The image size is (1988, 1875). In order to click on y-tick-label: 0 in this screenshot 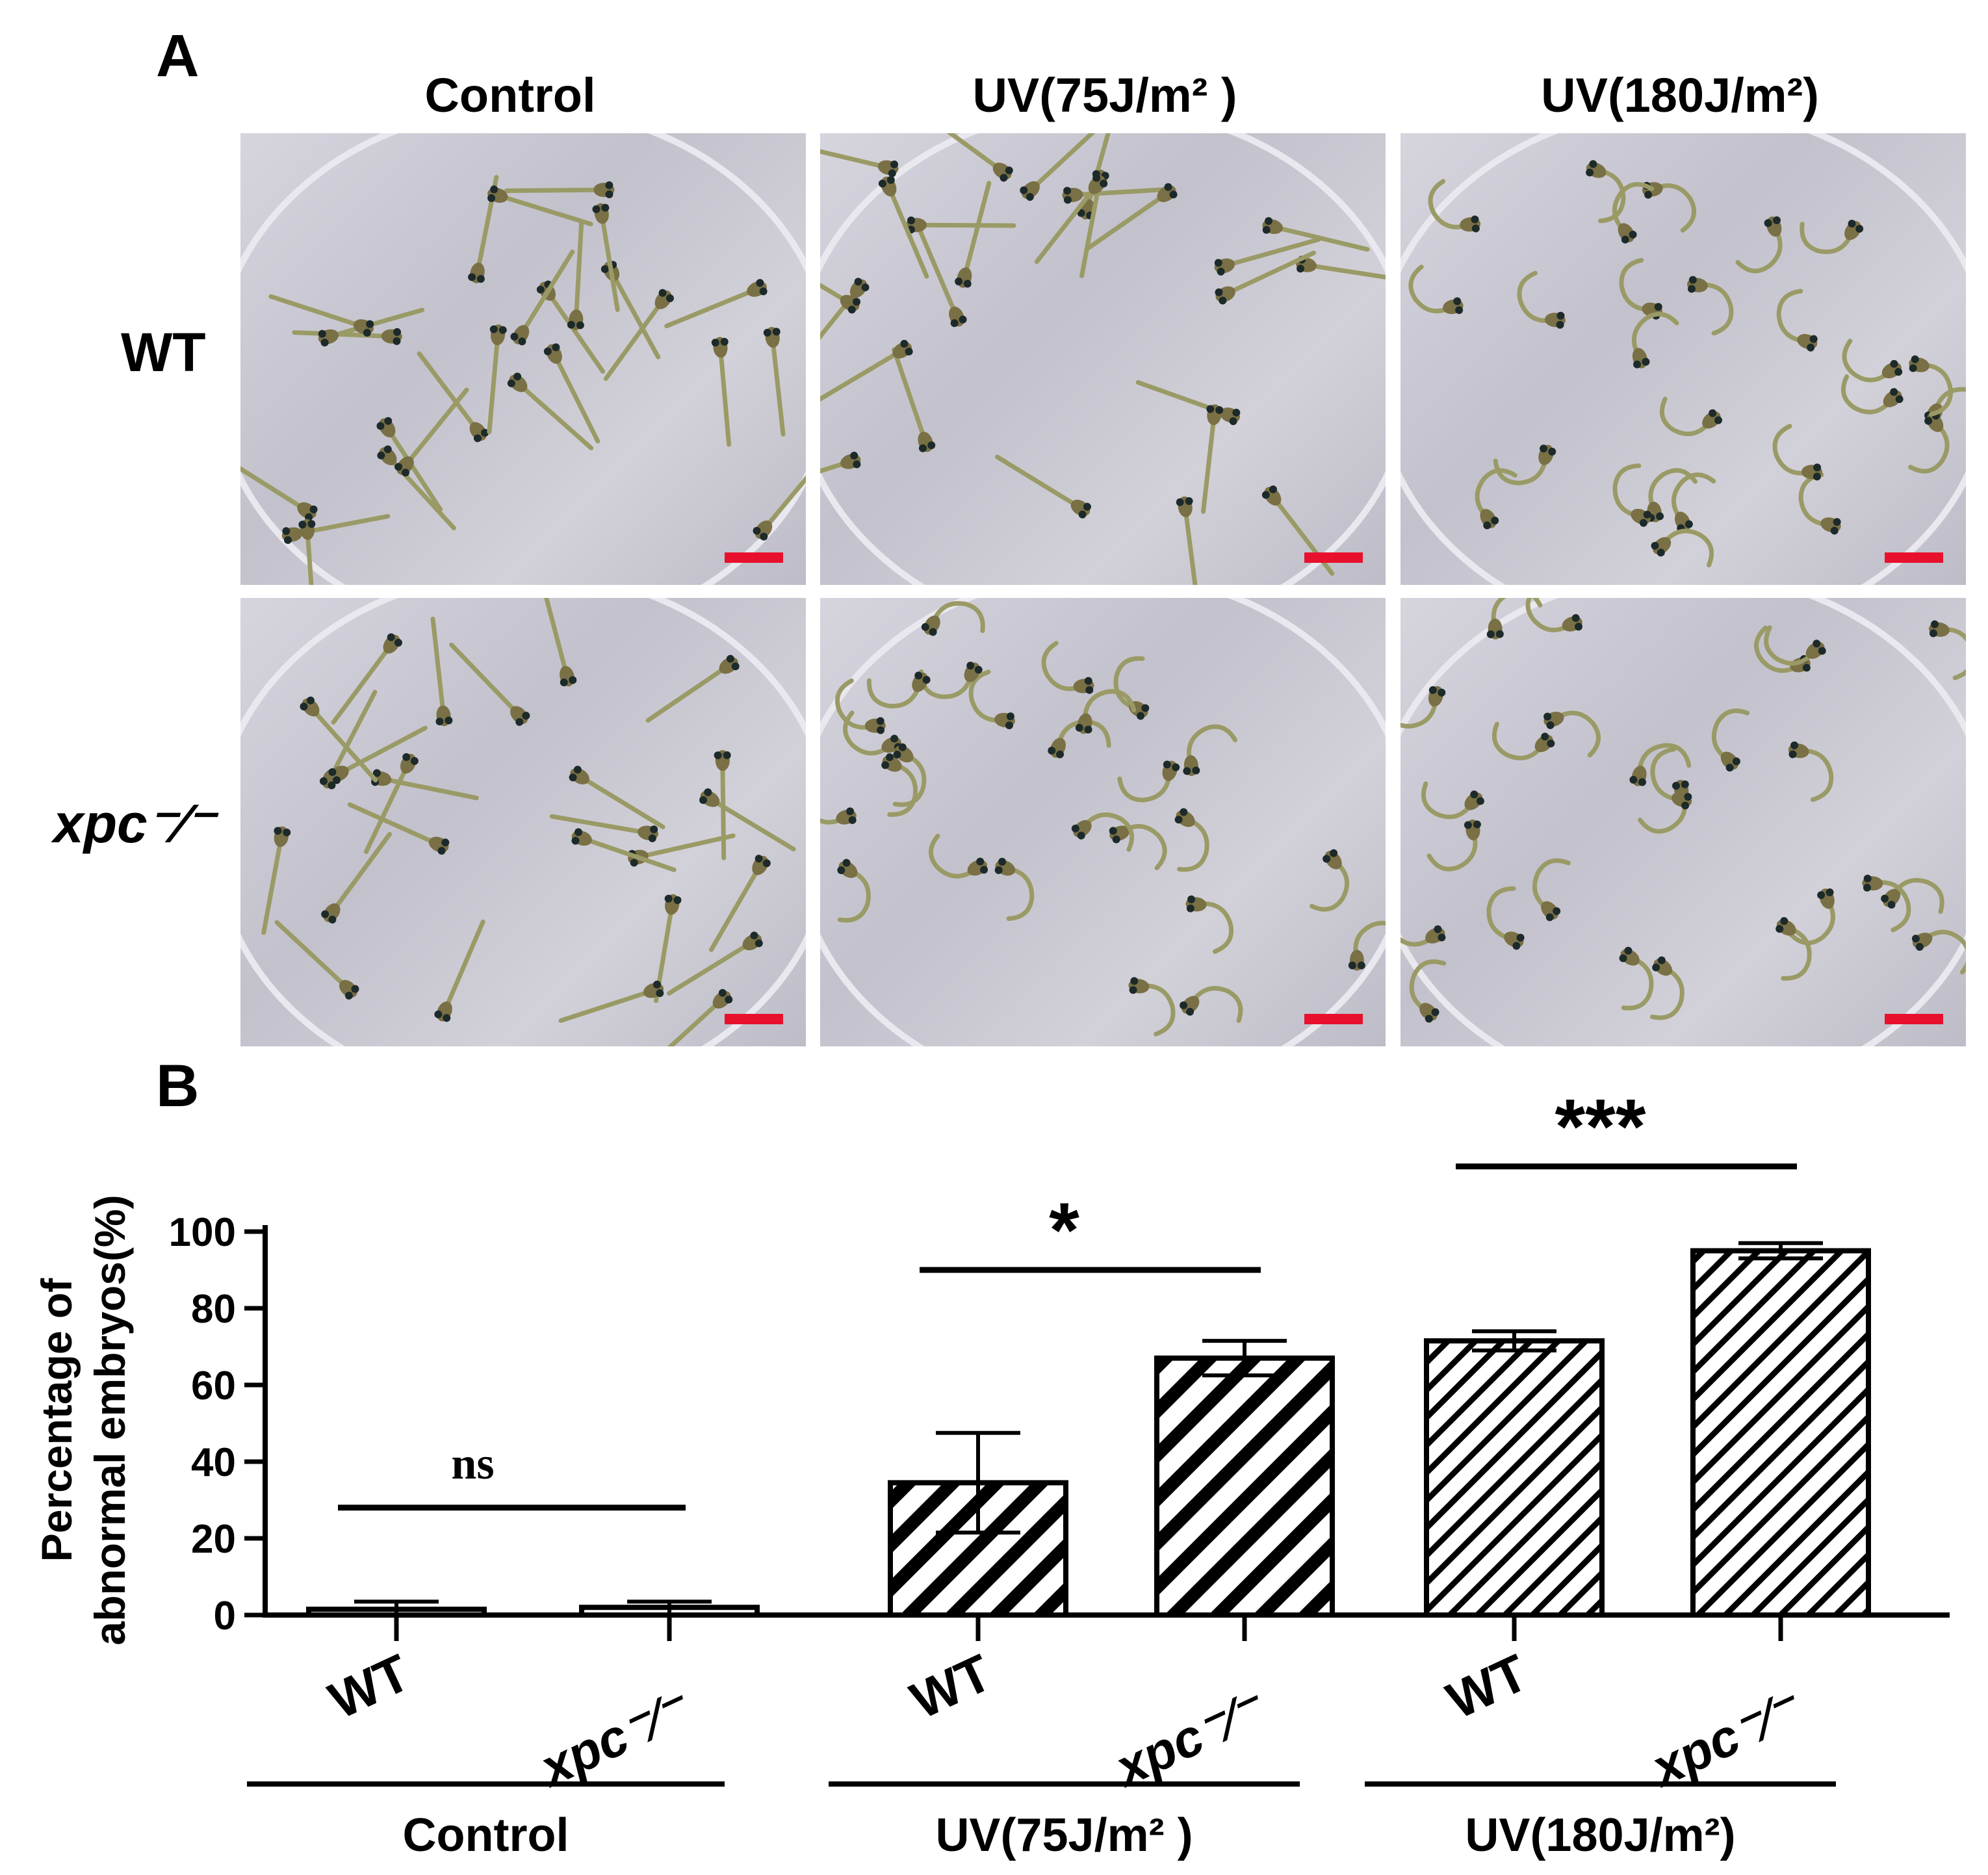, I will do `click(225, 1616)`.